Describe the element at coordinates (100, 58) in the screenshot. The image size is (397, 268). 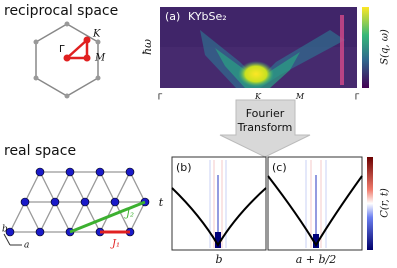
I see `m-label: M` at that location.